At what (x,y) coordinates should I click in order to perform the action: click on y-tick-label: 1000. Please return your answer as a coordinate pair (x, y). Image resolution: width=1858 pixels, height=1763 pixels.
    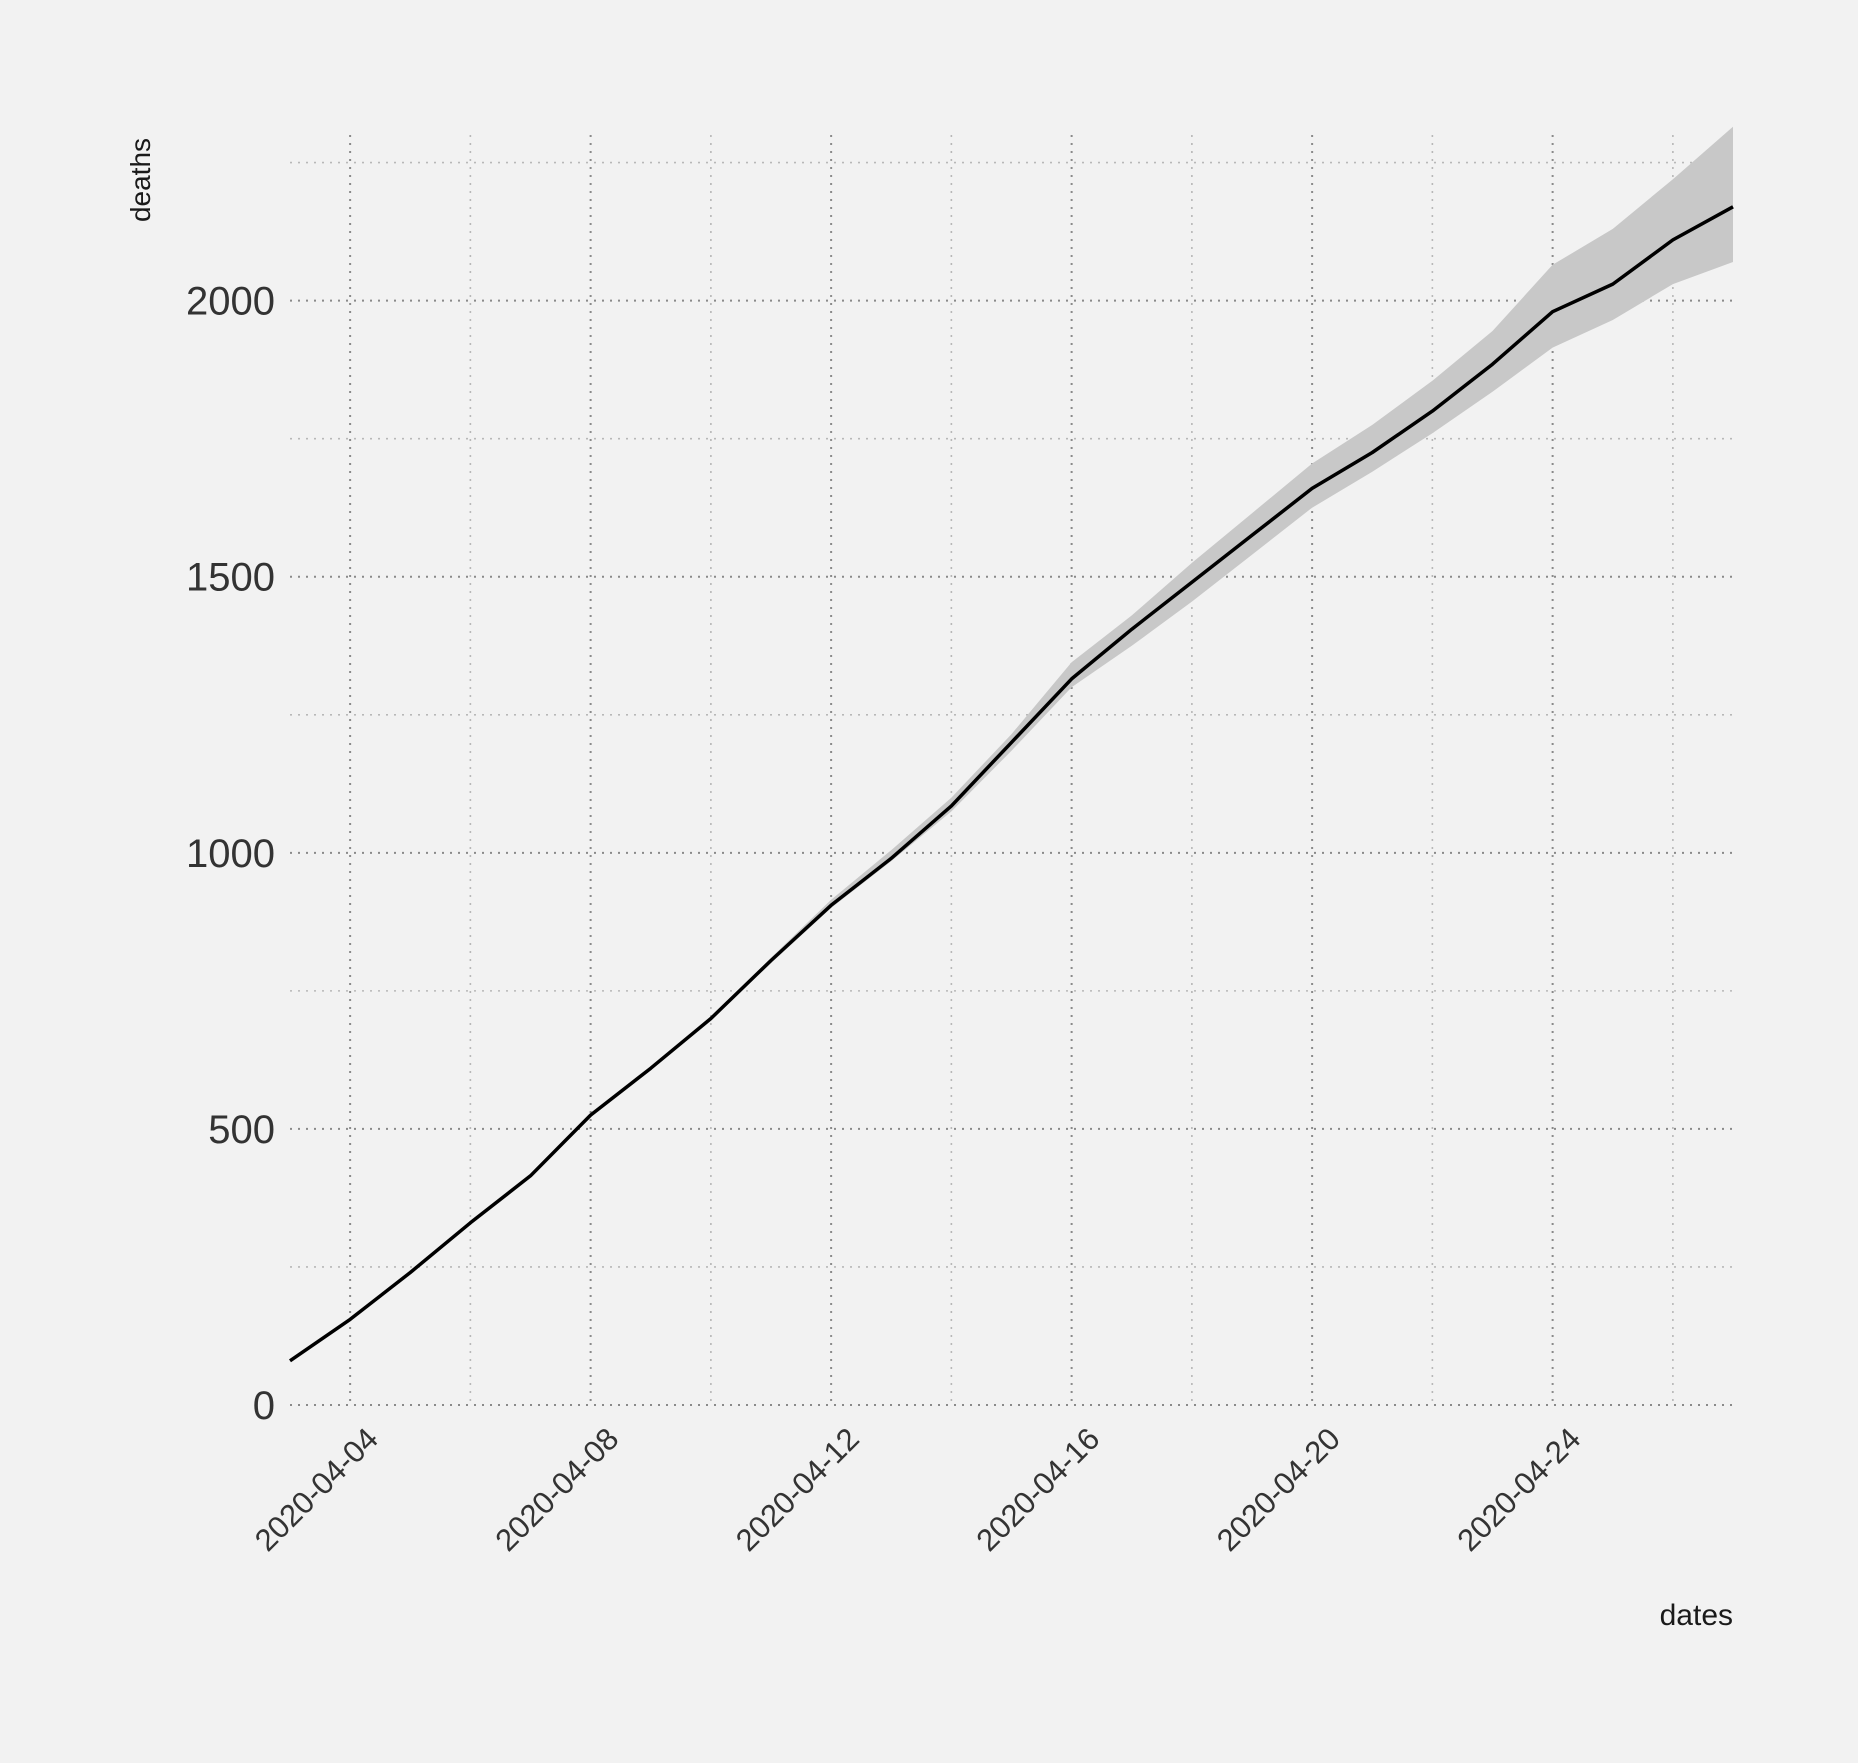
    Looking at the image, I should click on (230, 854).